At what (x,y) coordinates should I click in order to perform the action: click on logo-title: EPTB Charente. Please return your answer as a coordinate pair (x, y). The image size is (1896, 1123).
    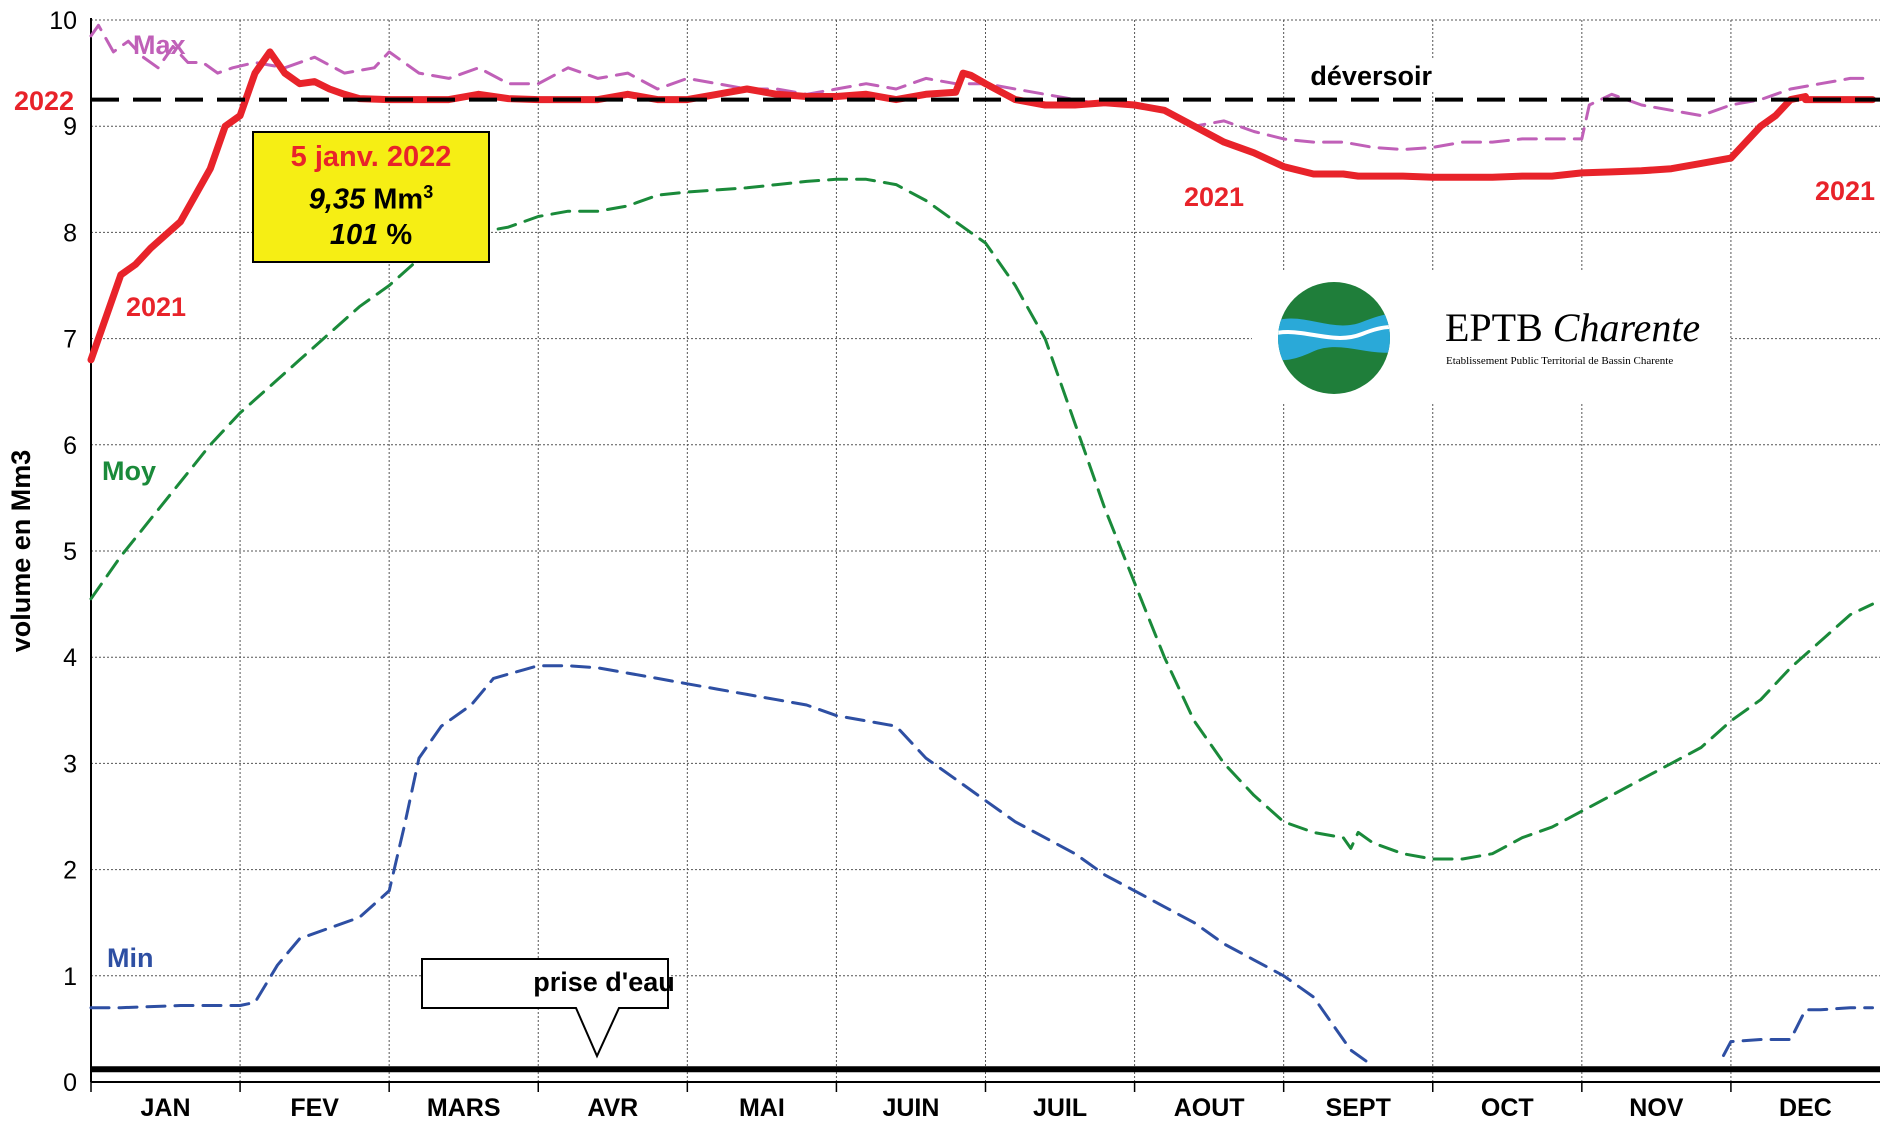
    Looking at the image, I should click on (1573, 327).